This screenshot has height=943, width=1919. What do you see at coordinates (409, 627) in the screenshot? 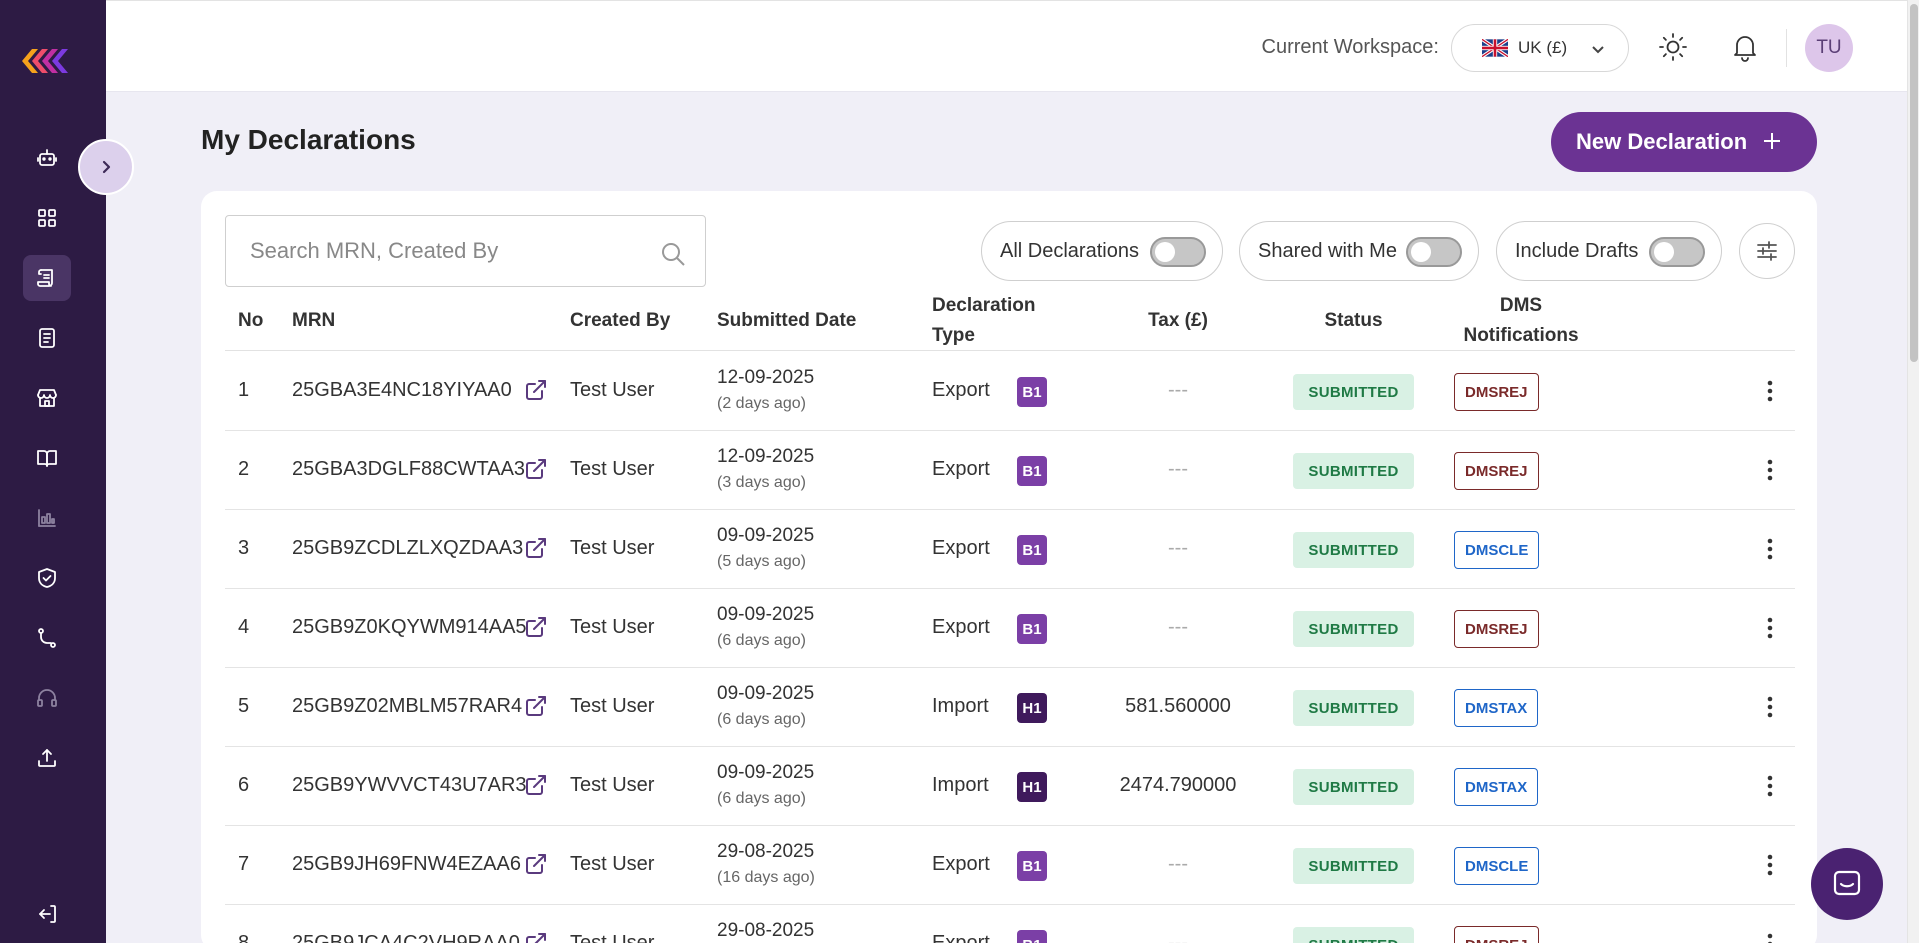
I see `mrn-value: 25GB9Z0KQYWM914AA5` at bounding box center [409, 627].